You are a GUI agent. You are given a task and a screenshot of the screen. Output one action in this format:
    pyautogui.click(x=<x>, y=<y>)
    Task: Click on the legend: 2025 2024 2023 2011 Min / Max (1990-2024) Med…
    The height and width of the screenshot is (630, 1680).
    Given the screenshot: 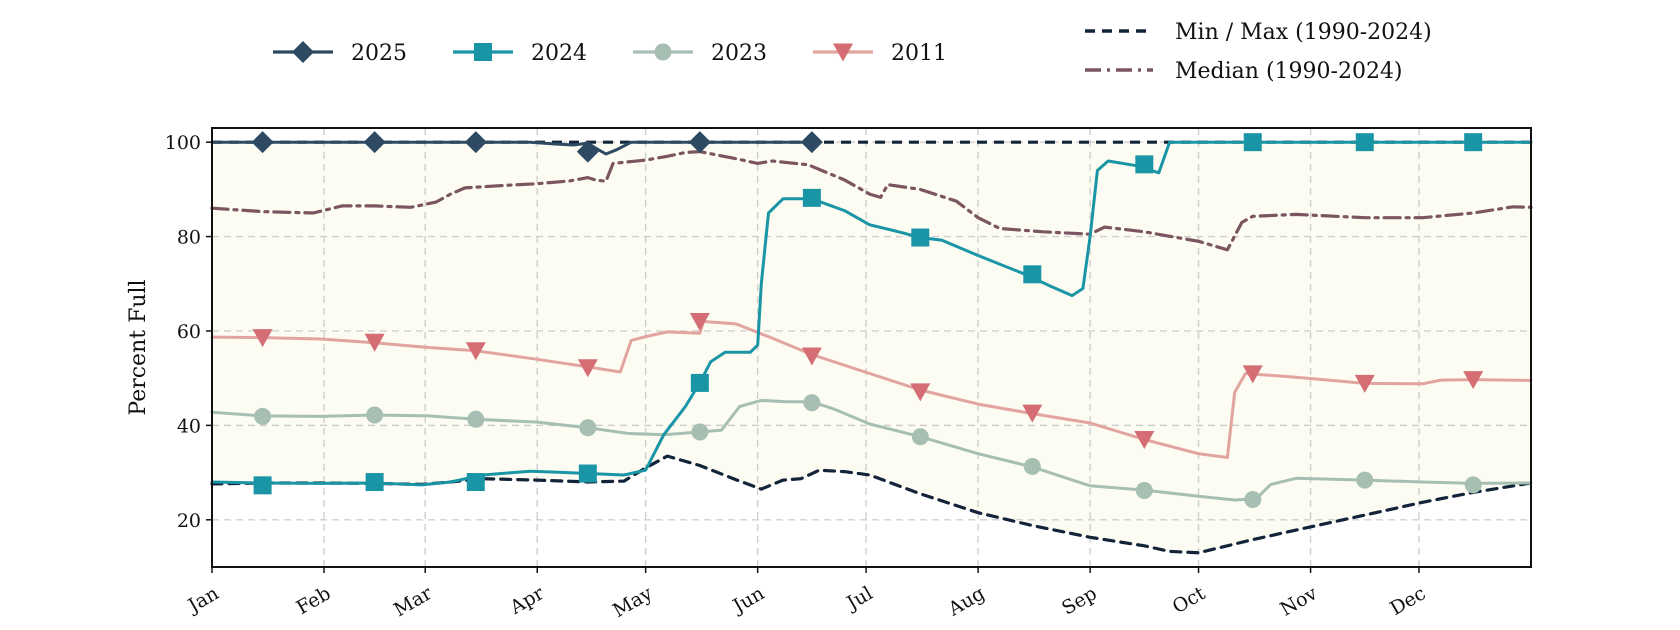 What is the action you would take?
    pyautogui.click(x=852, y=52)
    